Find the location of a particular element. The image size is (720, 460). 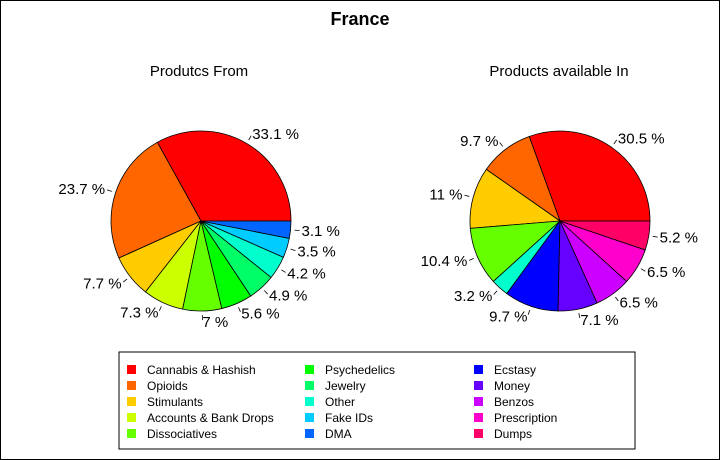

slice-label-ecstasy: 9.7 % is located at coordinates (508, 317).